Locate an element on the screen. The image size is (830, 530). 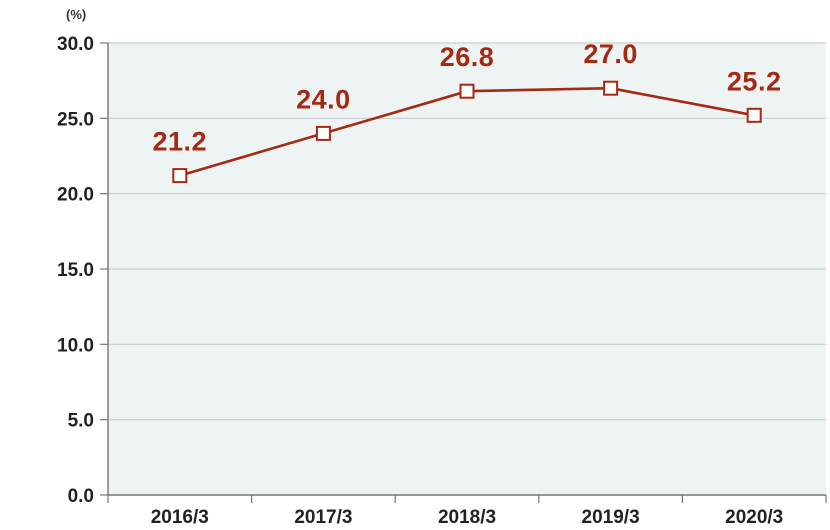
y-tick-label: 20.0 is located at coordinates (75, 195).